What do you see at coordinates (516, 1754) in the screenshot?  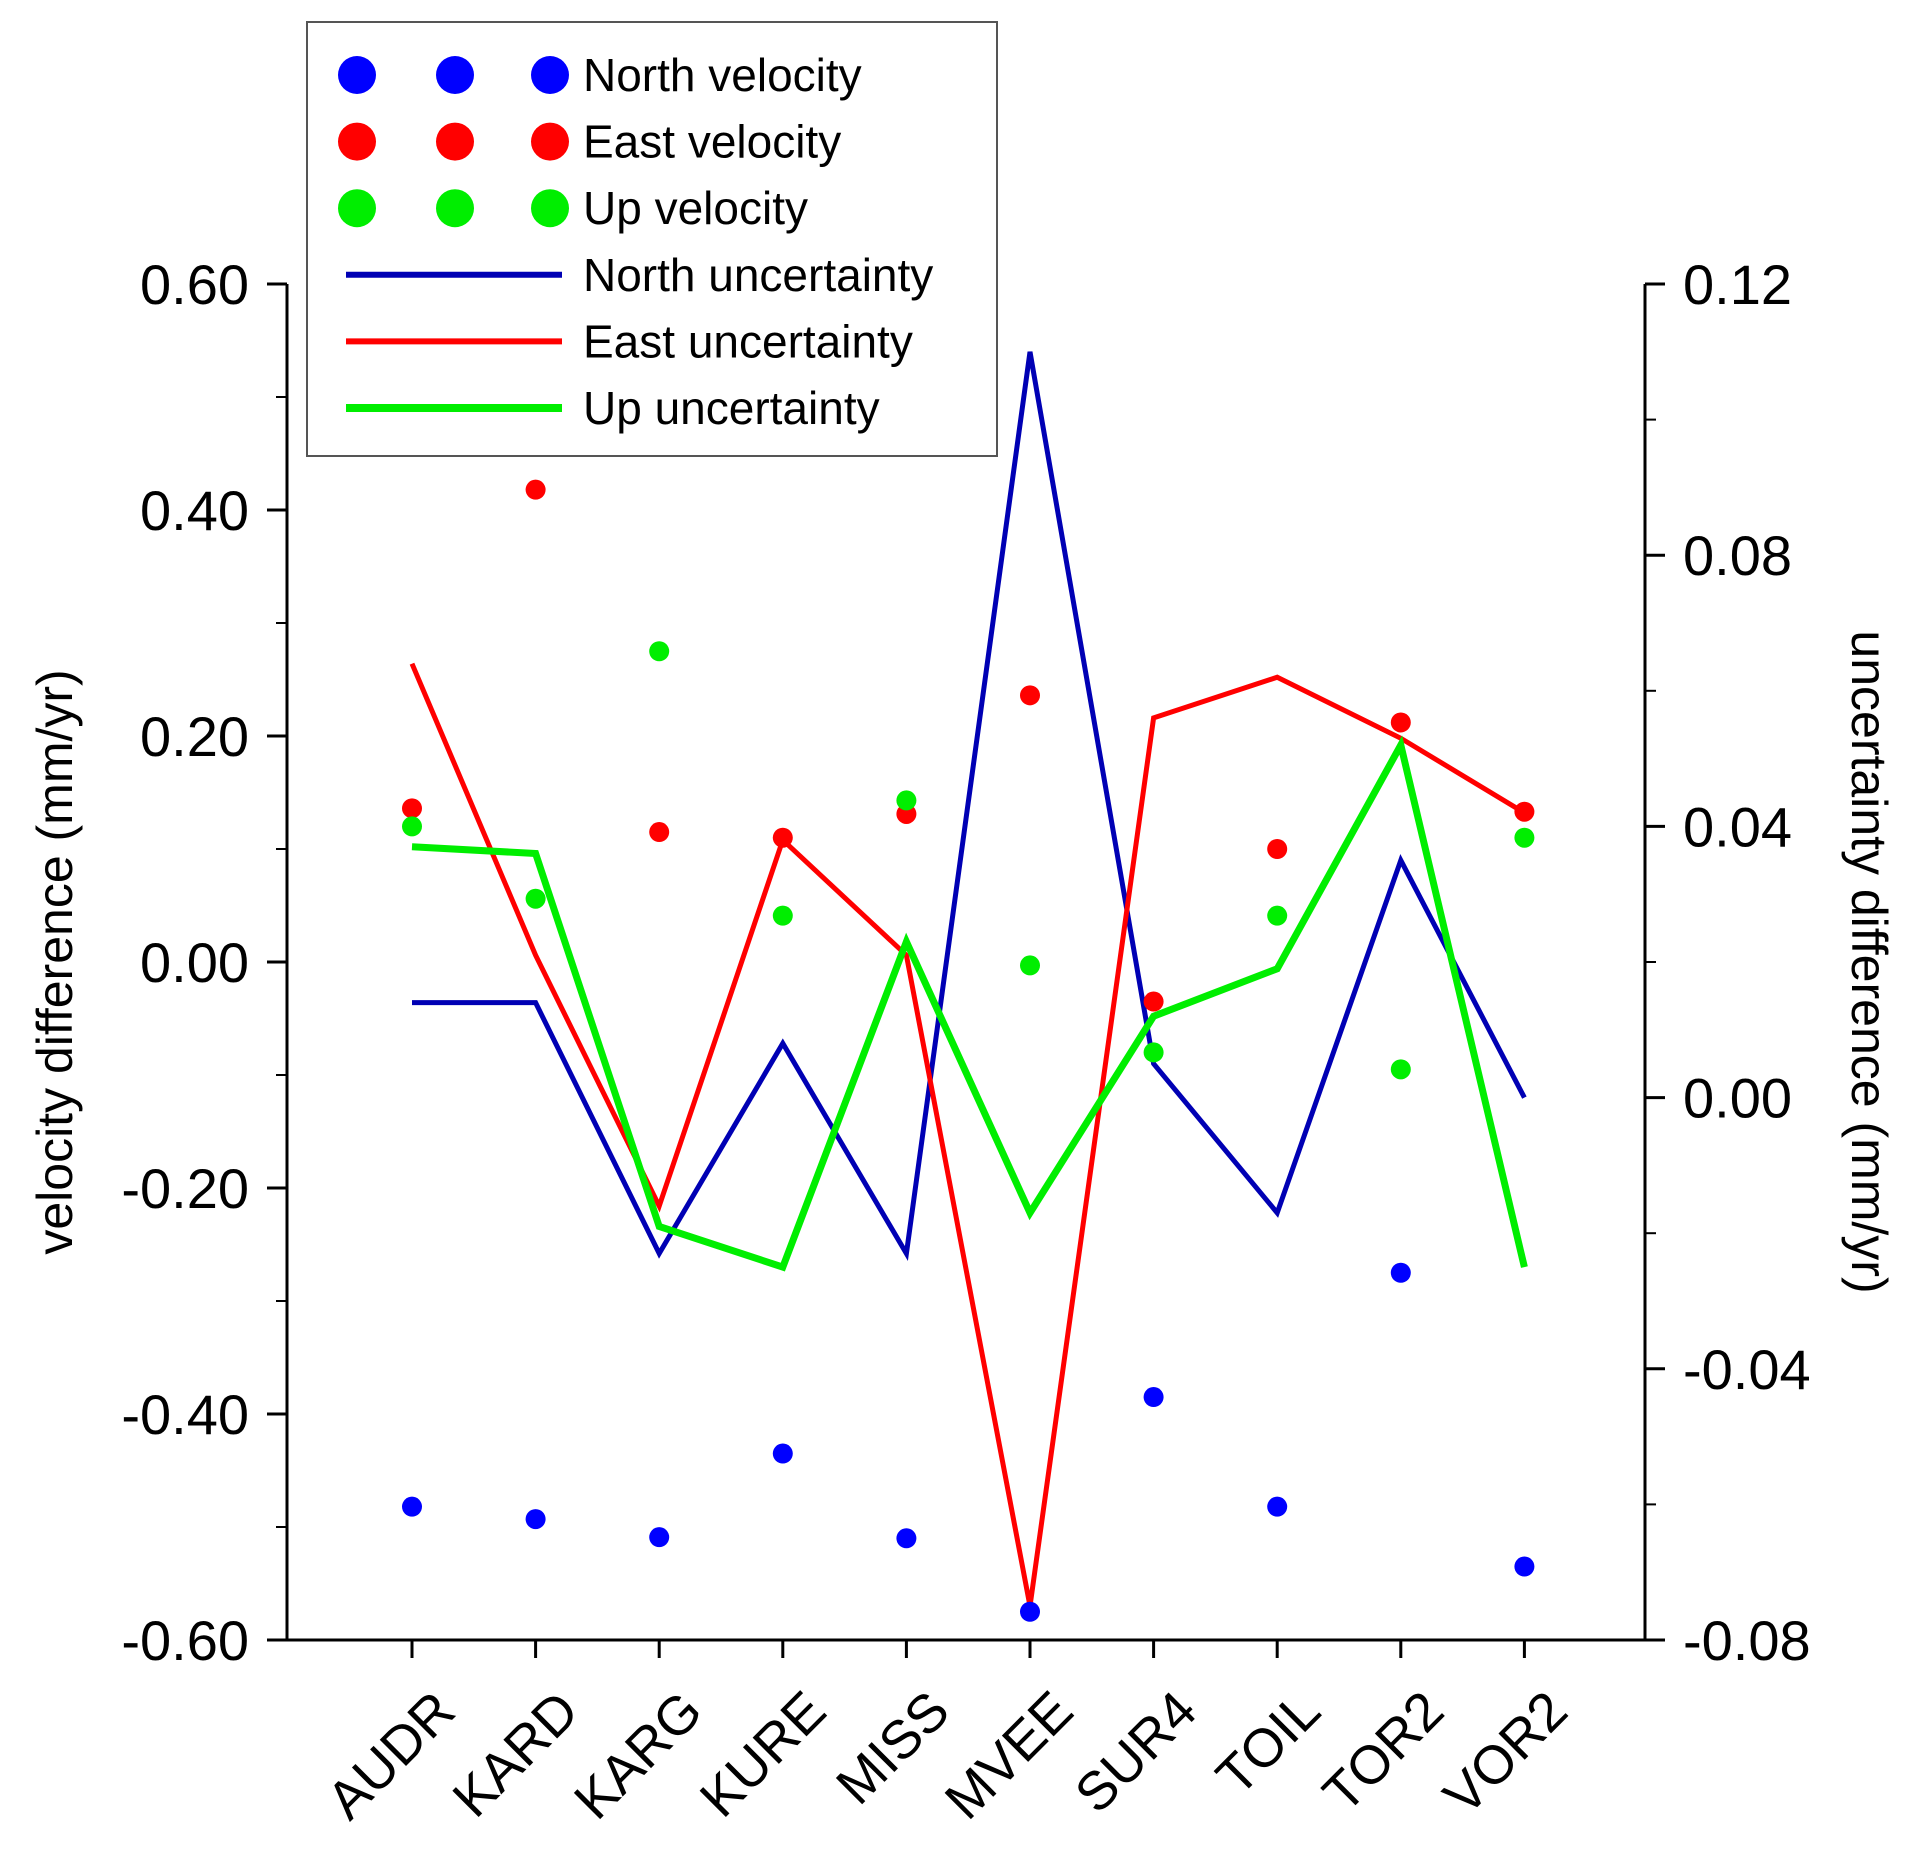 I see `x-tick-label: KARD` at bounding box center [516, 1754].